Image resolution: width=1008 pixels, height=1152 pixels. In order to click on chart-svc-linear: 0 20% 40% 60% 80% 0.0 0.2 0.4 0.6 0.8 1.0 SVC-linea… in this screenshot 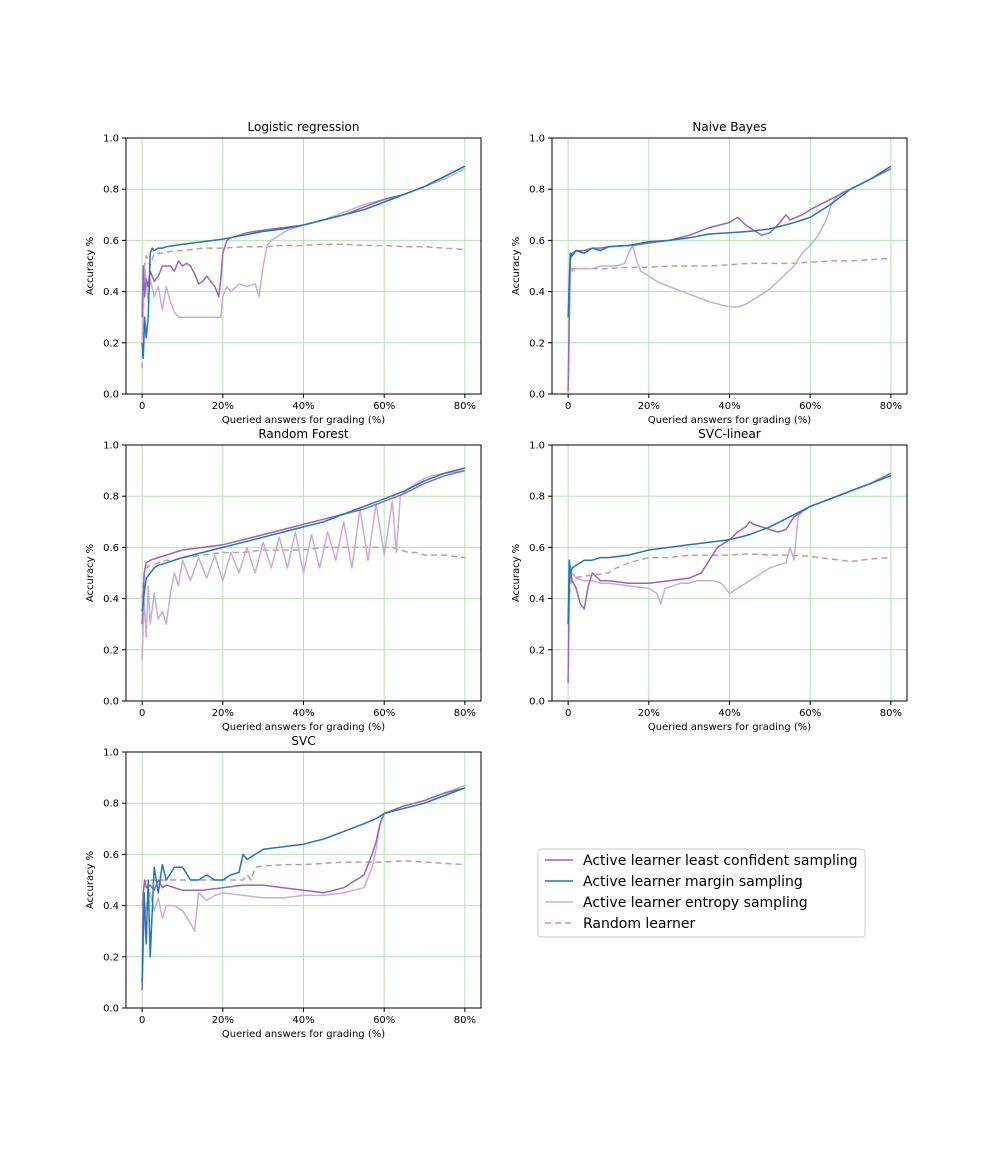, I will do `click(709, 580)`.